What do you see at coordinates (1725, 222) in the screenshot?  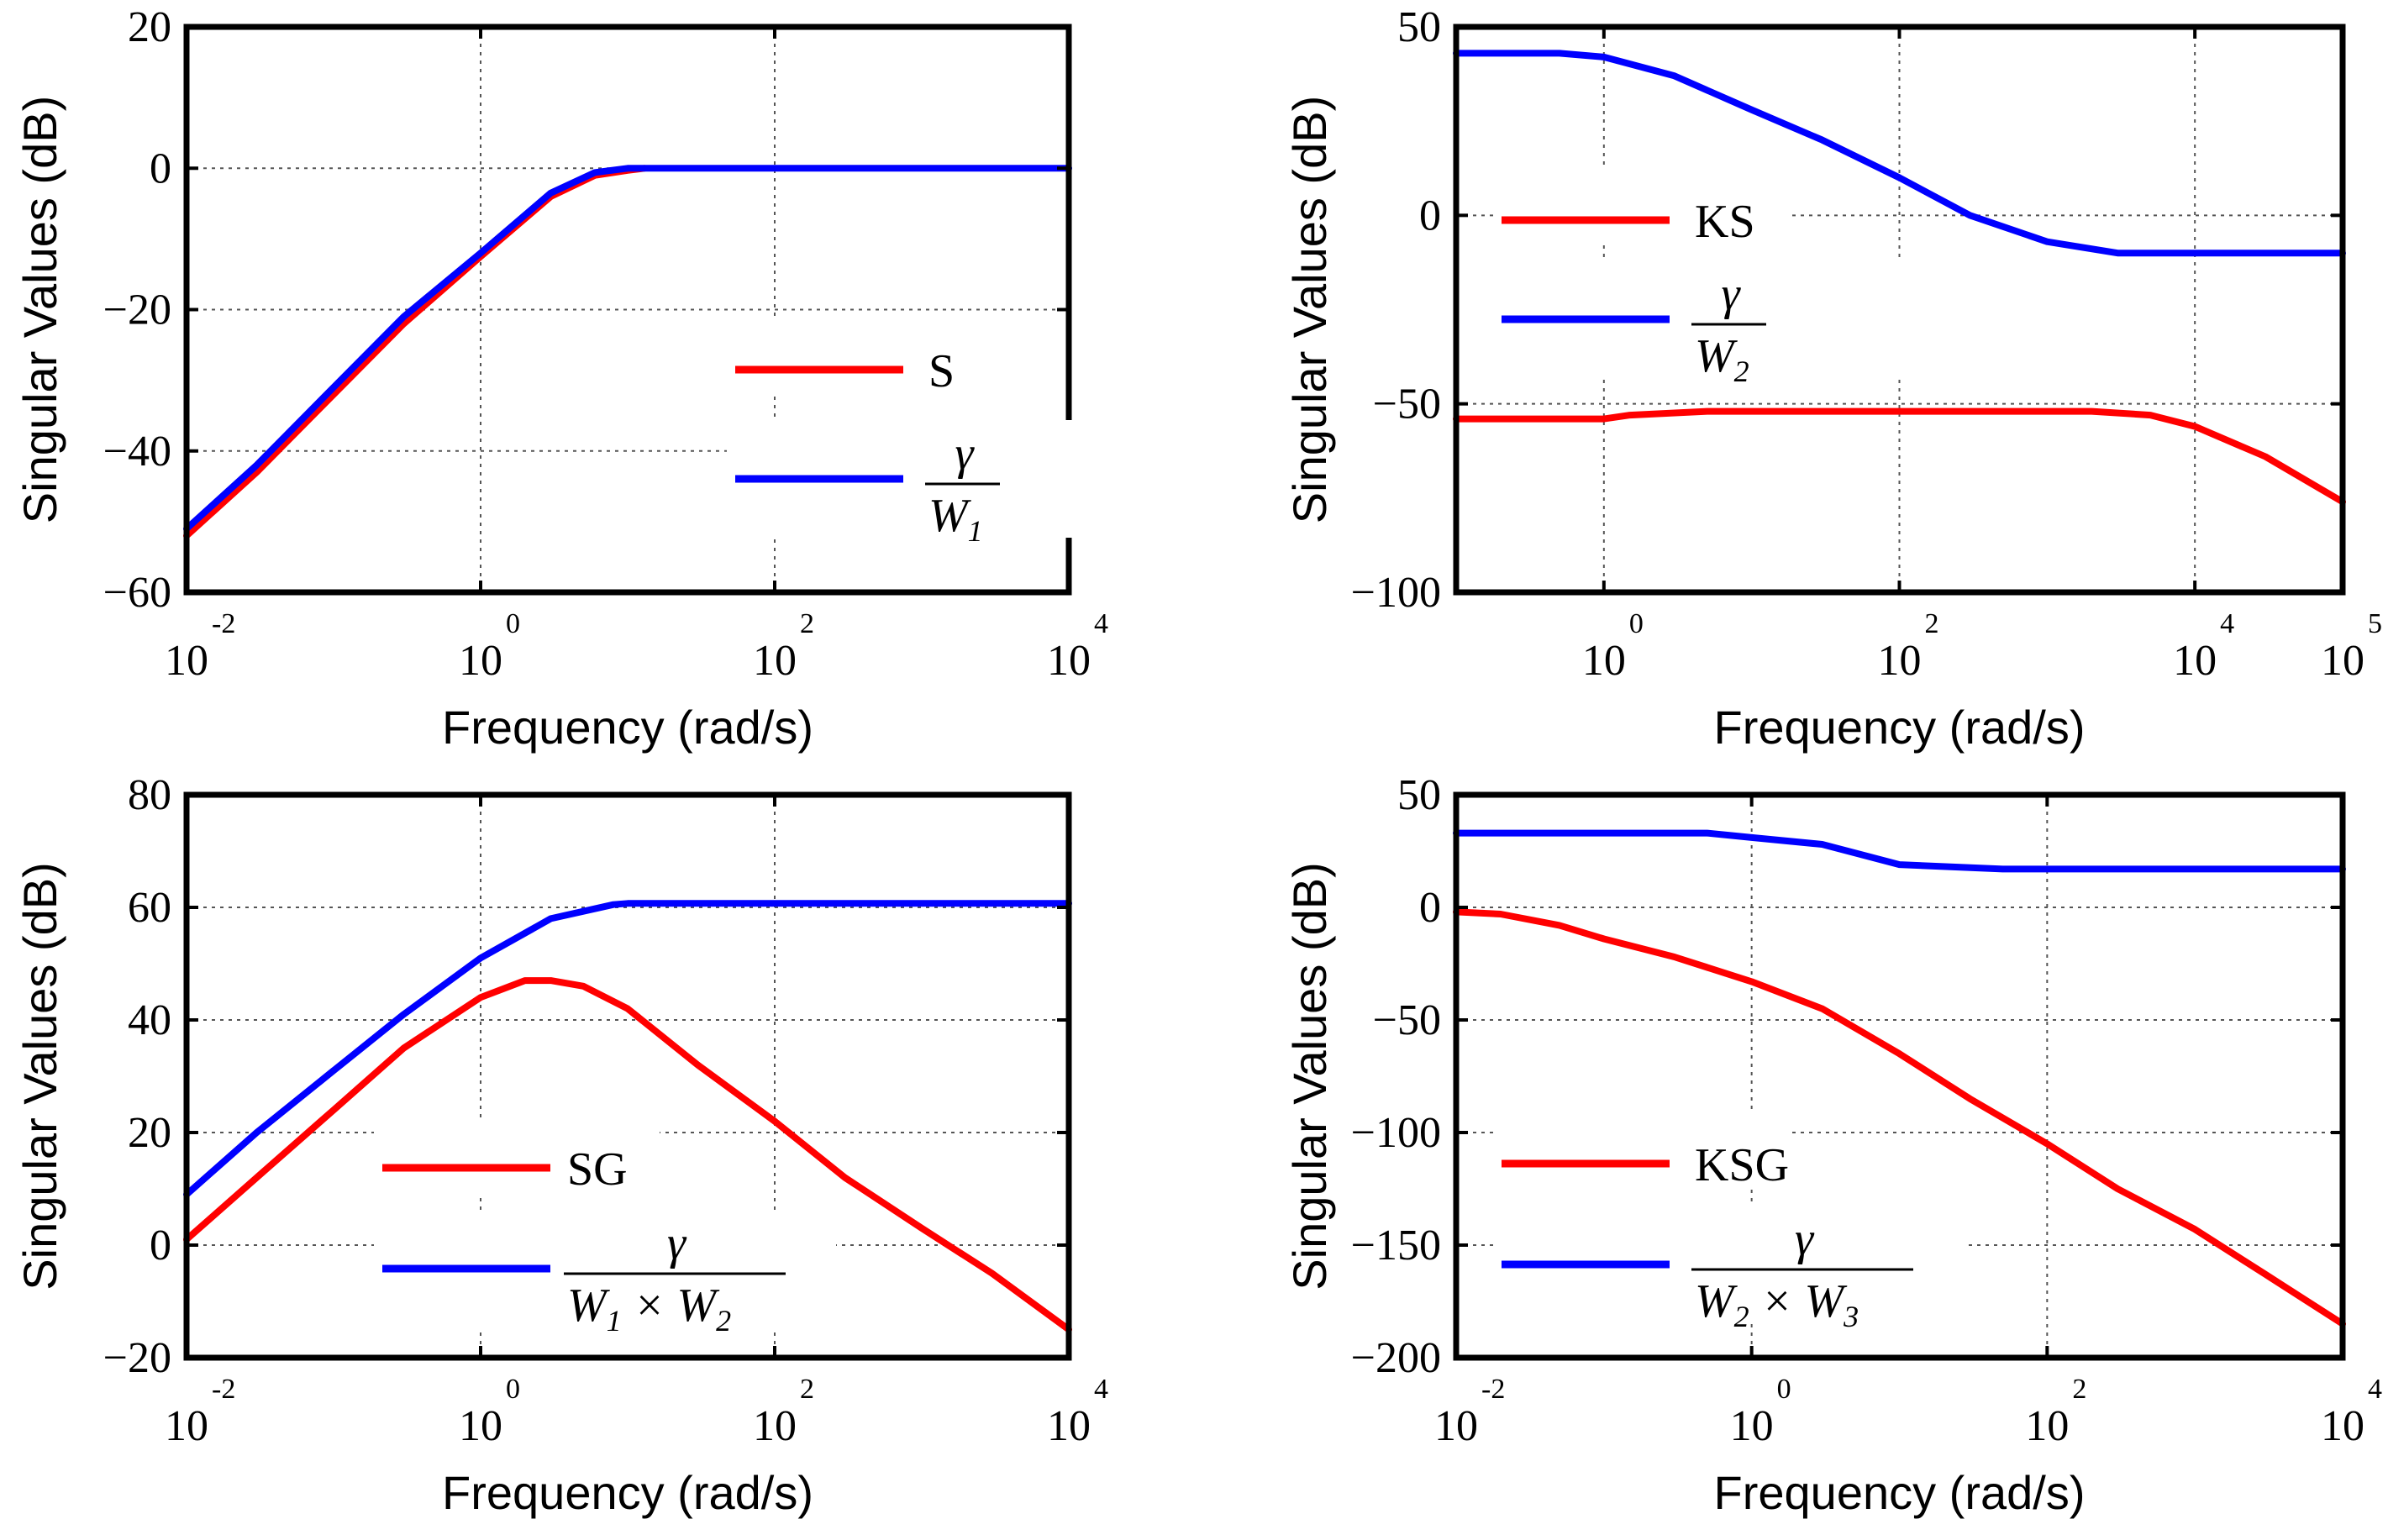 I see `legend-label: KS` at bounding box center [1725, 222].